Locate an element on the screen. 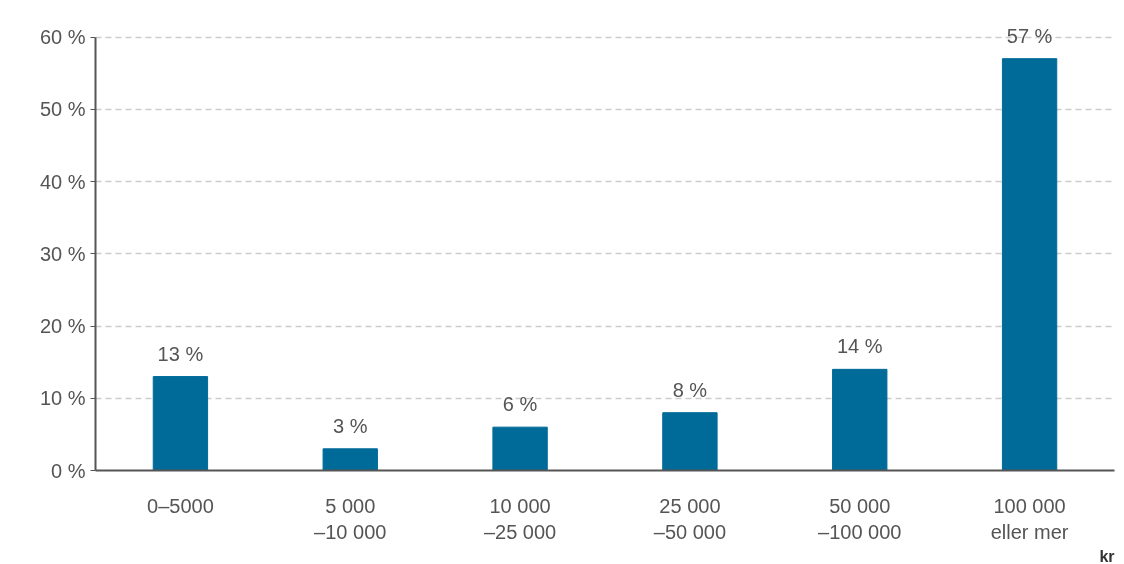 This screenshot has width=1124, height=564. data-label: 6 % is located at coordinates (520, 404).